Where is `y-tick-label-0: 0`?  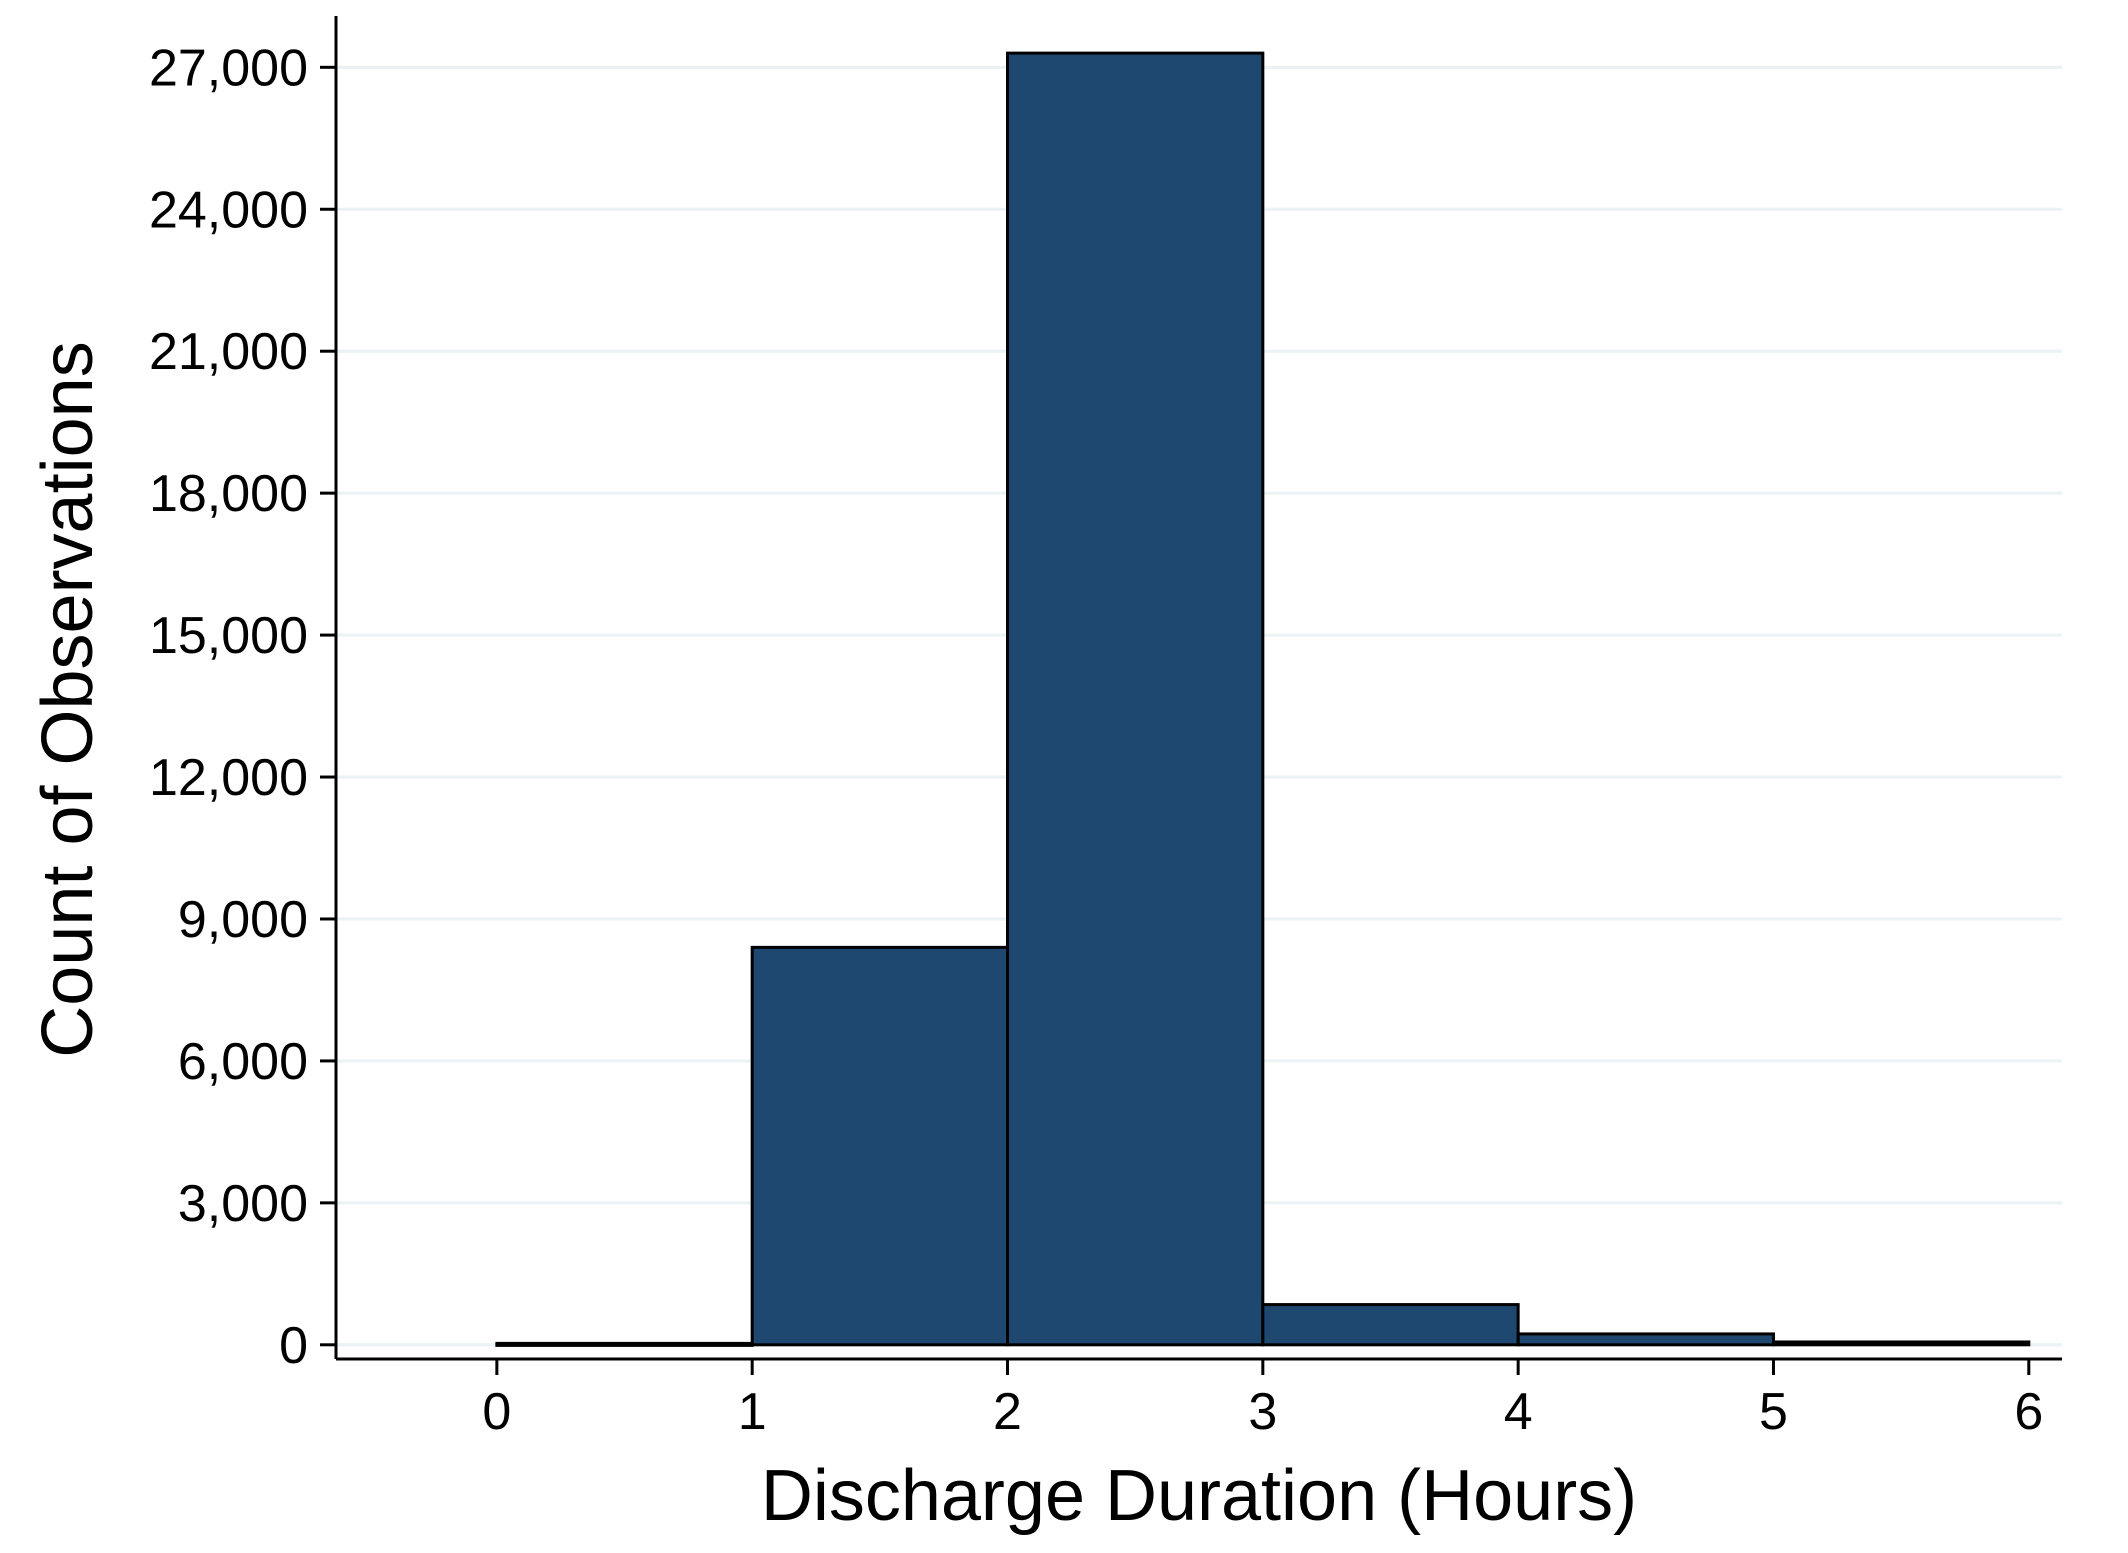
y-tick-label-0: 0 is located at coordinates (293, 1346).